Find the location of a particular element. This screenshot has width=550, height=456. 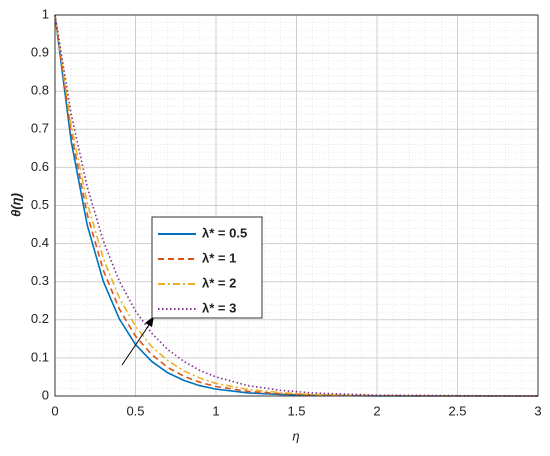

y-tick-label: 1 is located at coordinates (45, 13).